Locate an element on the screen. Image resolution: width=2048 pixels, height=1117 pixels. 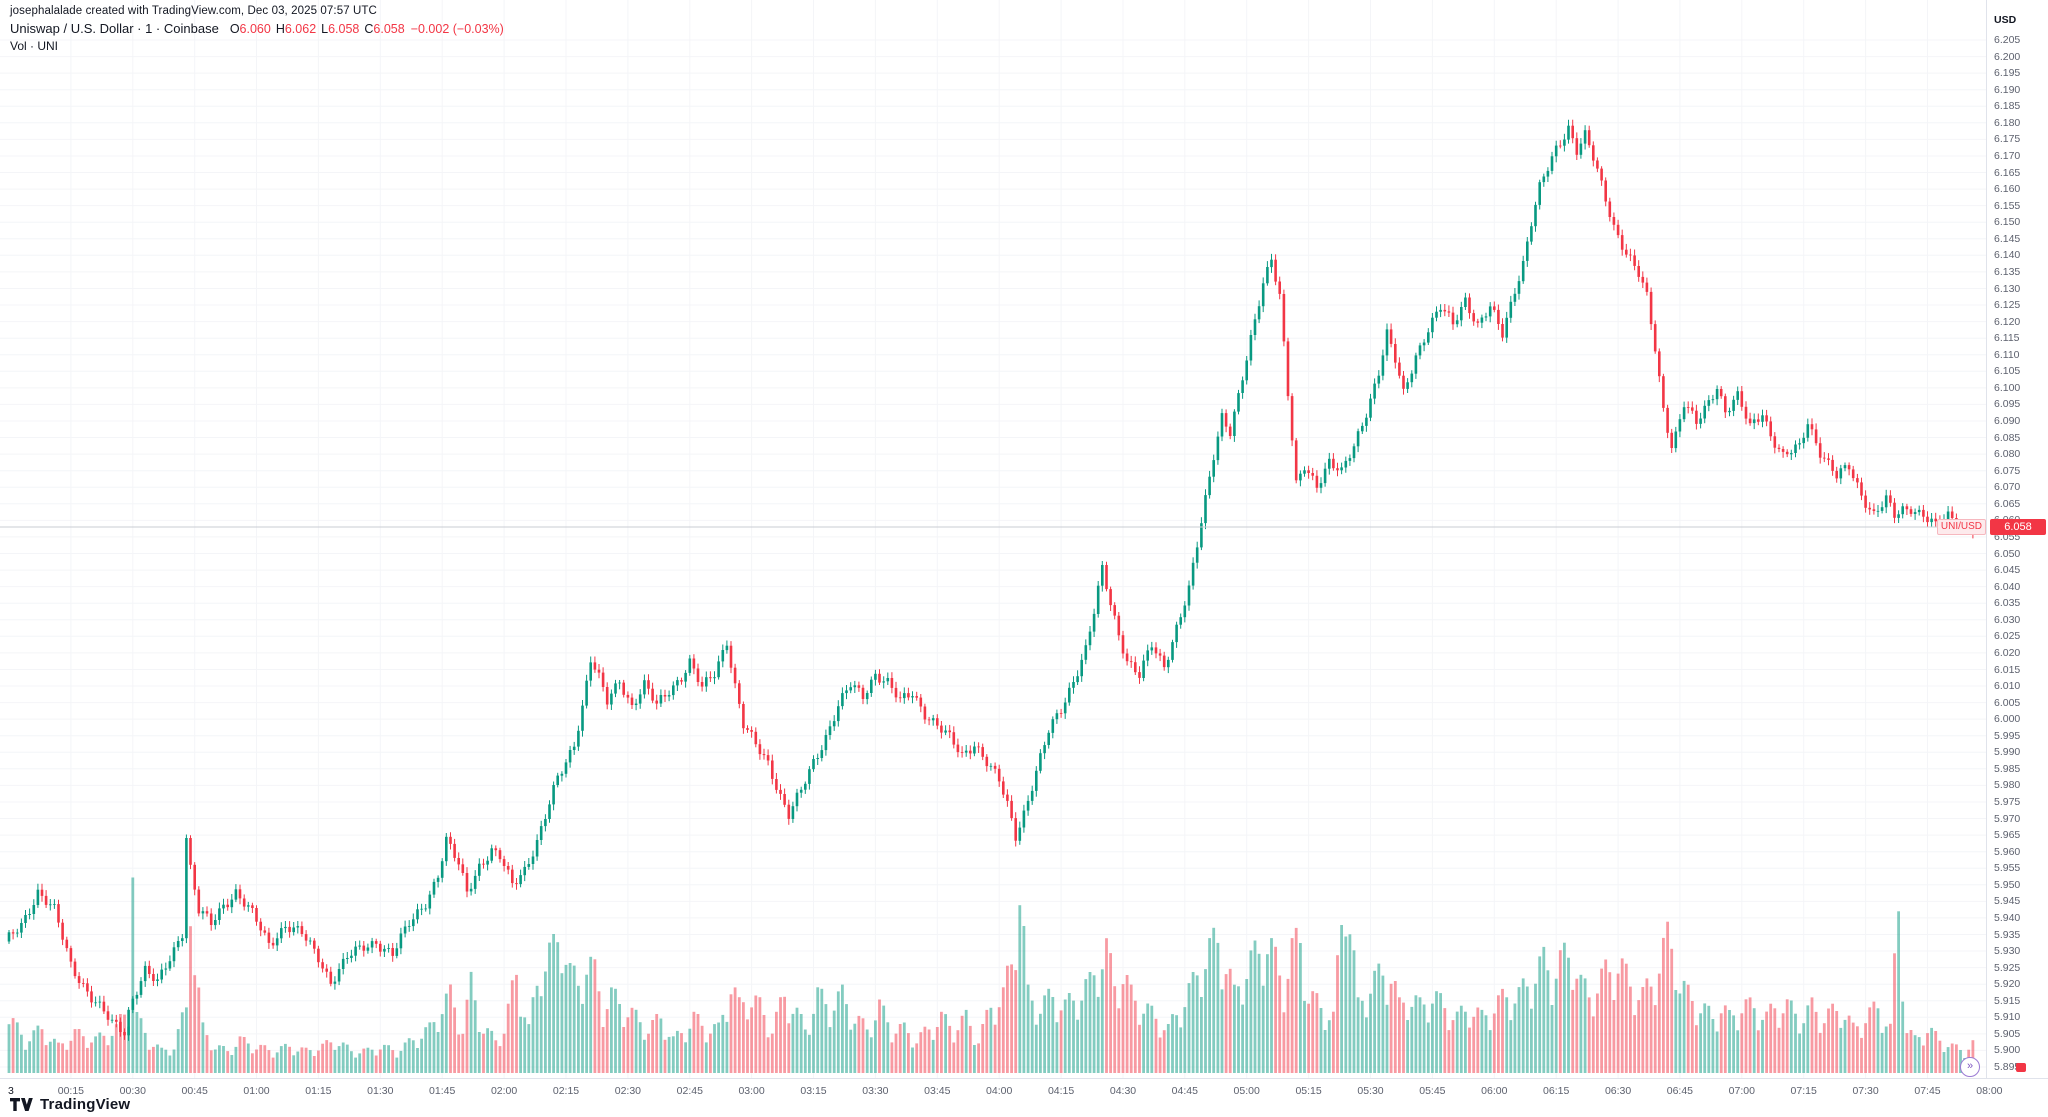
price-tick-label: 5.940 is located at coordinates (2007, 917).